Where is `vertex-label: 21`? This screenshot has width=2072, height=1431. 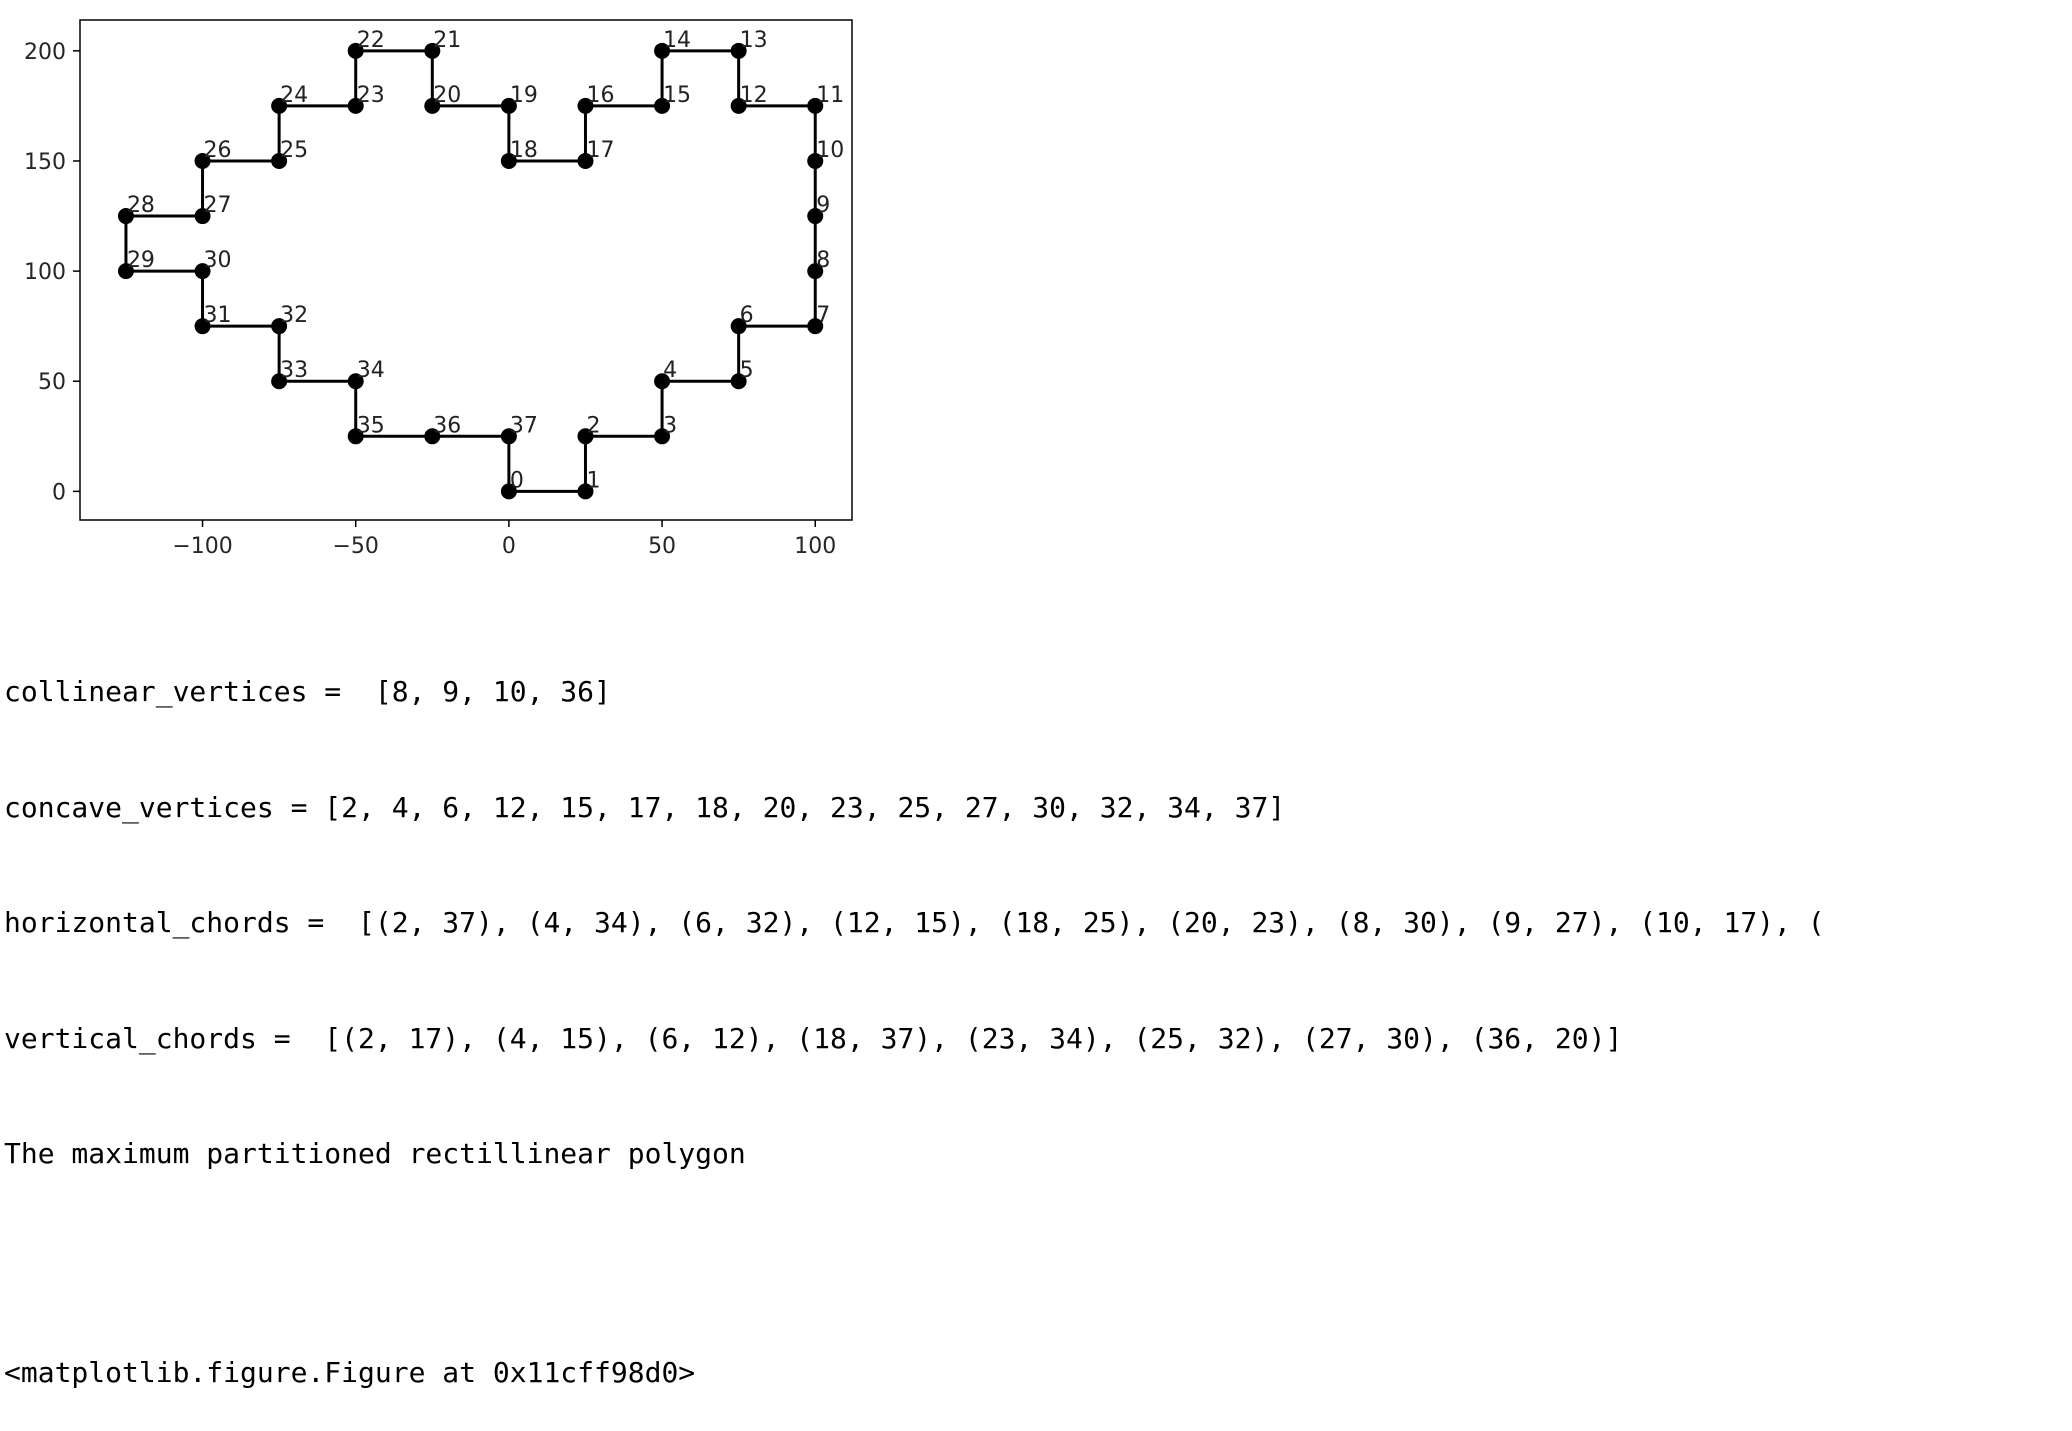
vertex-label: 21 is located at coordinates (447, 40).